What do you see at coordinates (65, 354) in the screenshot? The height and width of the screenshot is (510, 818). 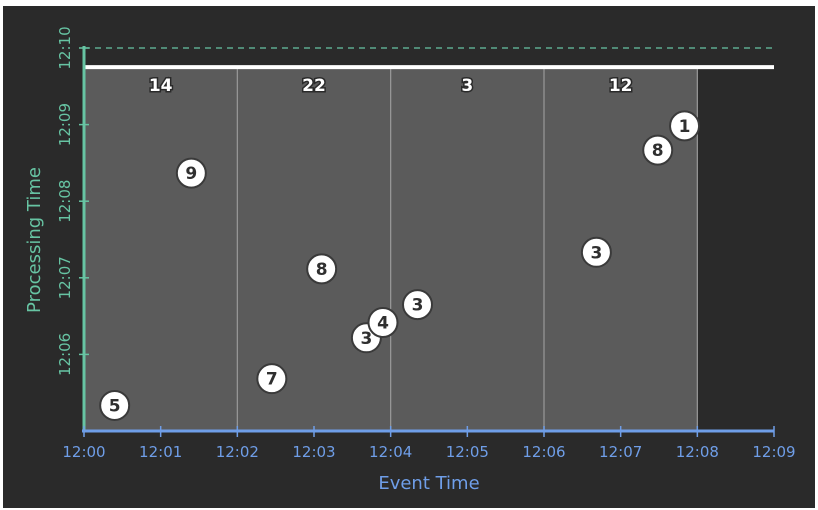 I see `y-tick-label: 12:06` at bounding box center [65, 354].